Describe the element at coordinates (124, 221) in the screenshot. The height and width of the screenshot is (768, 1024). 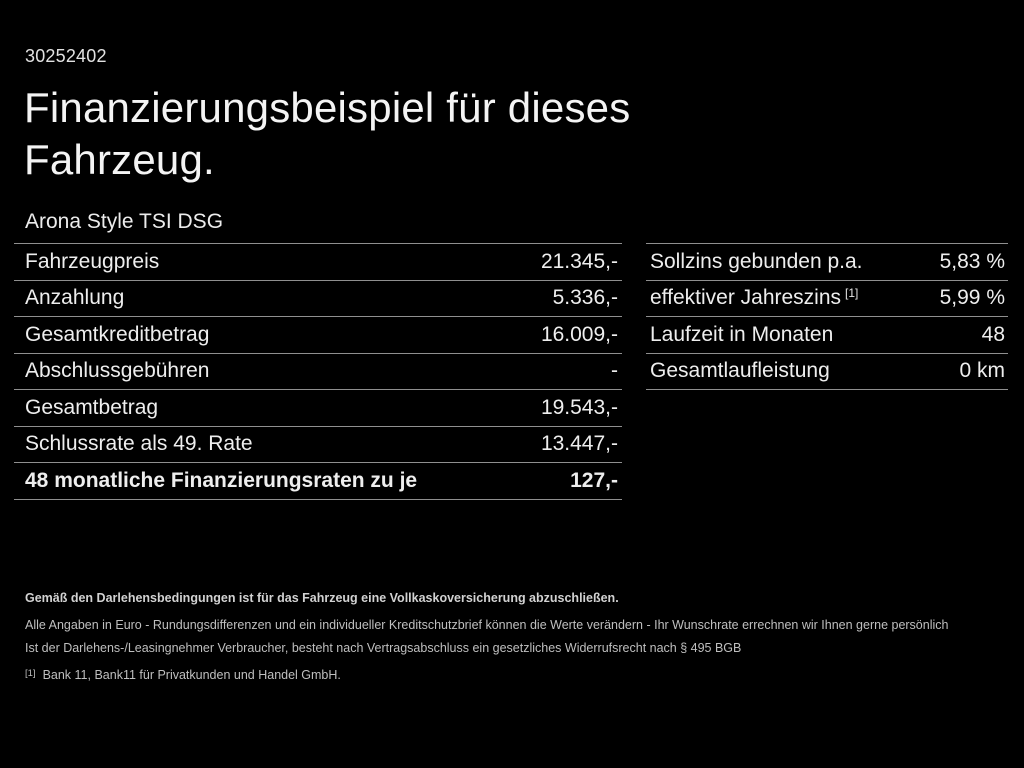
I see `vehicle-model-name: Arona Style TSI DSG` at that location.